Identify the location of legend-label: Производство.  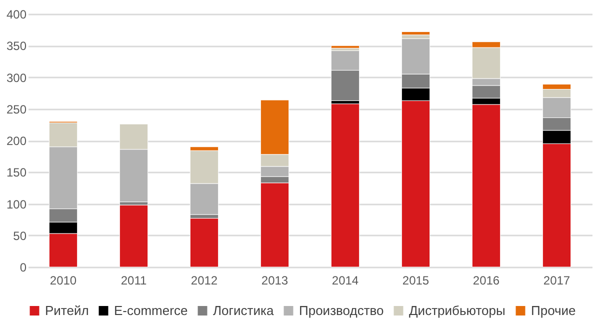
(341, 310).